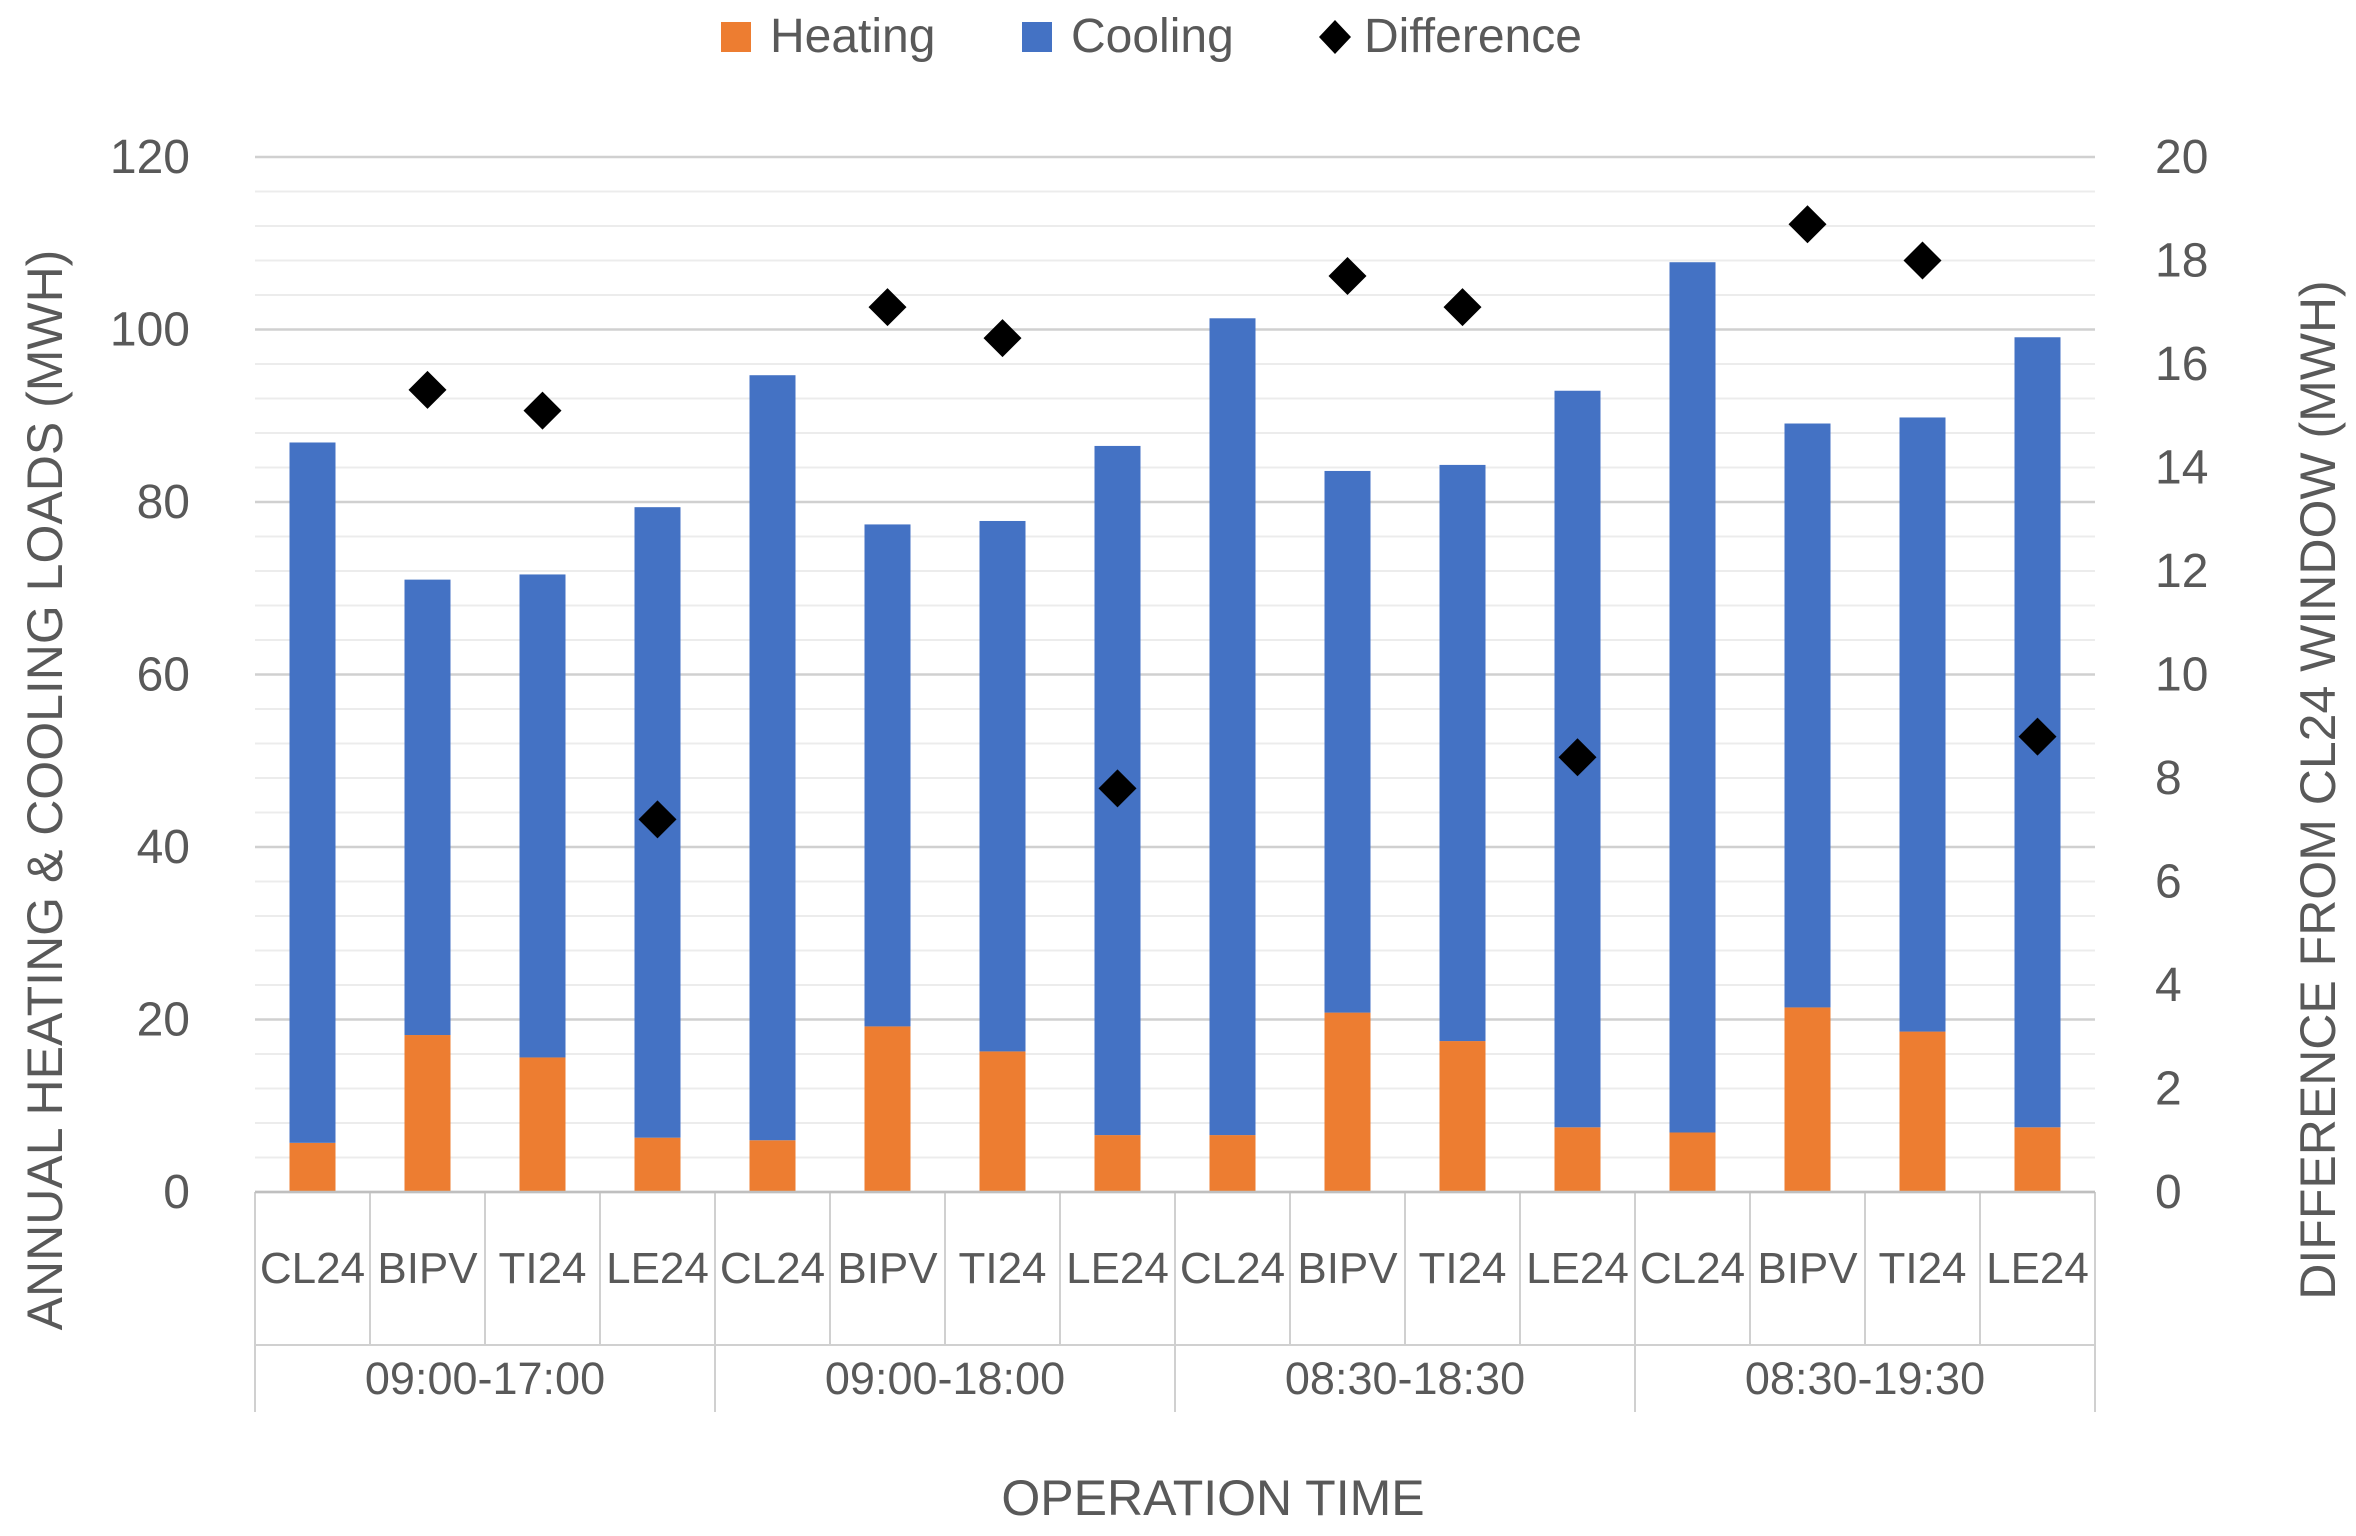  What do you see at coordinates (176, 1192) in the screenshot?
I see `y-tick-label: 0` at bounding box center [176, 1192].